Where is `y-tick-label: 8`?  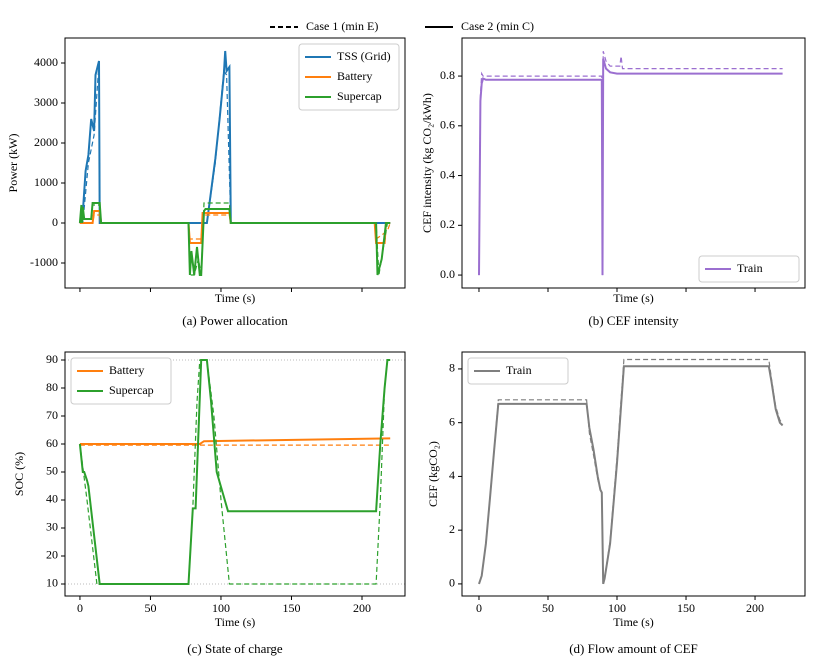 y-tick-label: 8 is located at coordinates (452, 368).